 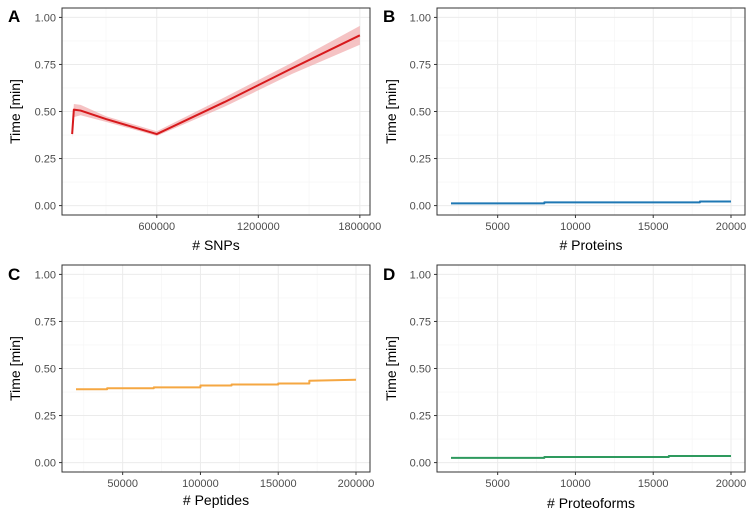 I want to click on panel-letter: B, so click(x=389, y=16).